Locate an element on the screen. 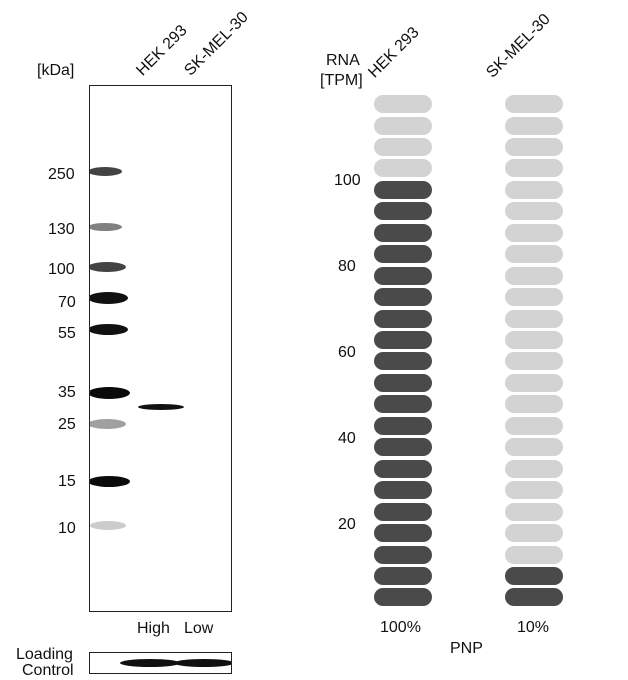  rna-tick-100: 100 is located at coordinates (347, 180).